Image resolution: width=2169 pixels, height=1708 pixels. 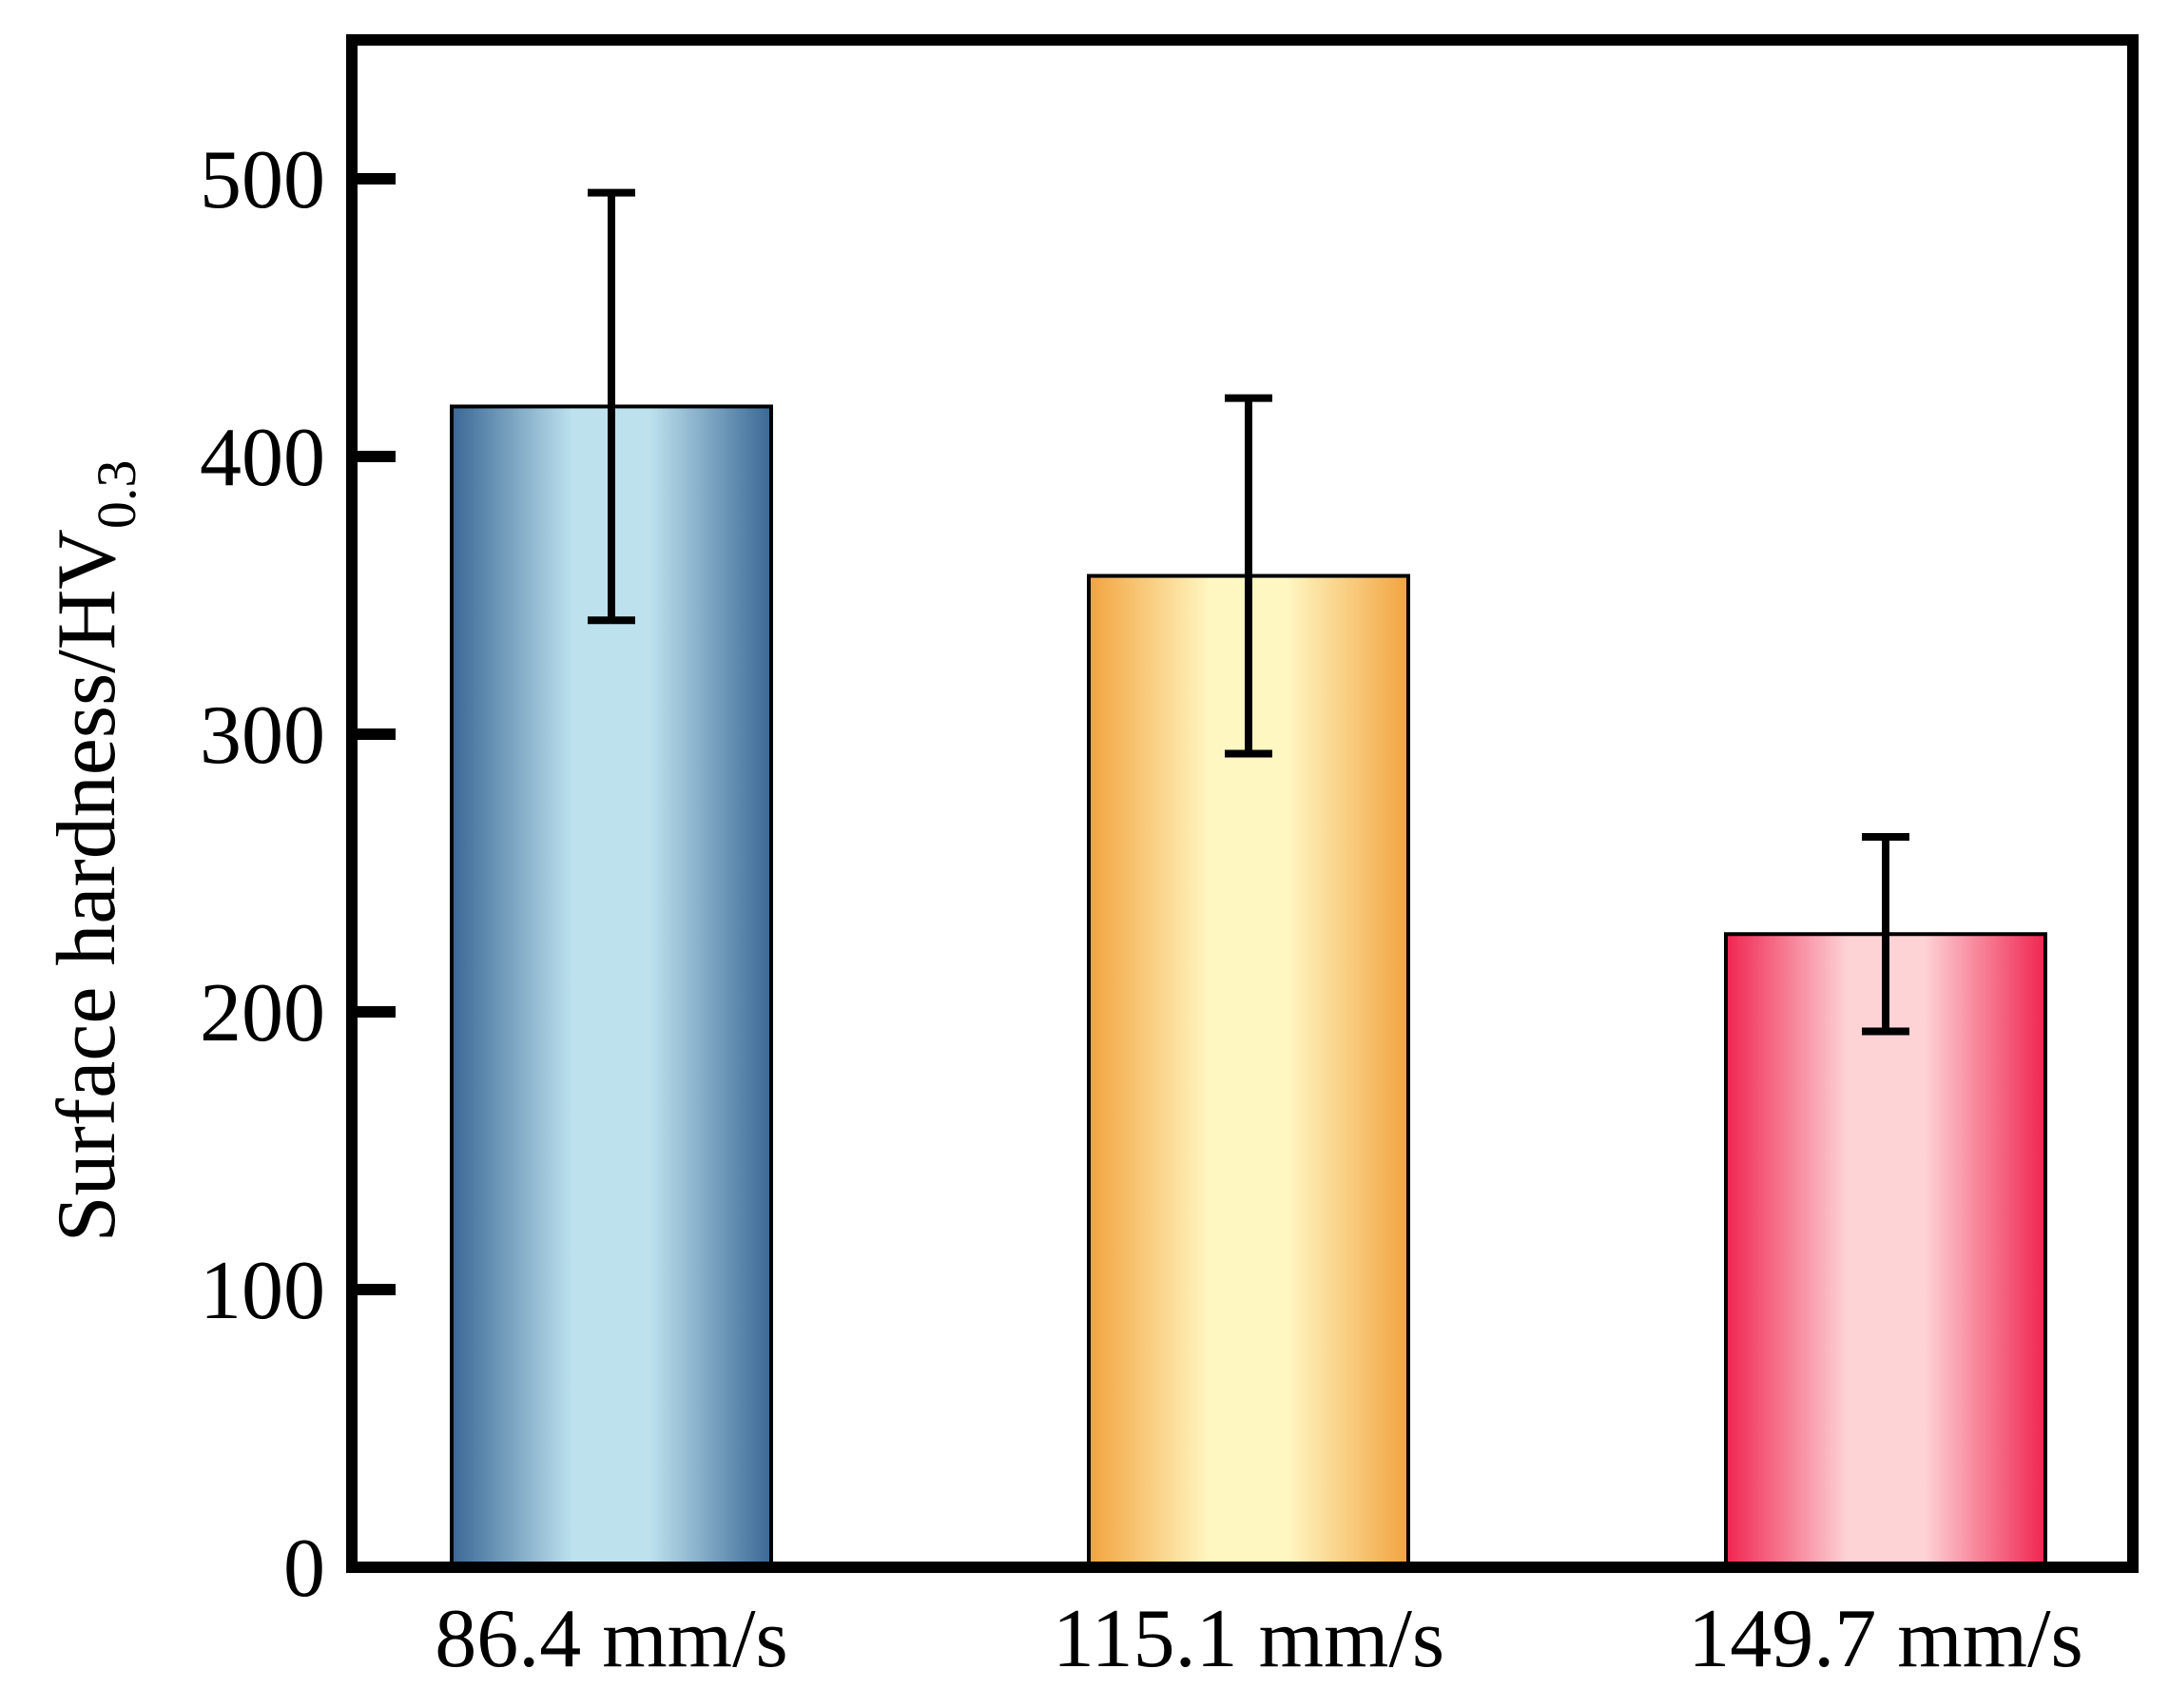 I want to click on y-tick-label-500: 500, so click(x=262, y=180).